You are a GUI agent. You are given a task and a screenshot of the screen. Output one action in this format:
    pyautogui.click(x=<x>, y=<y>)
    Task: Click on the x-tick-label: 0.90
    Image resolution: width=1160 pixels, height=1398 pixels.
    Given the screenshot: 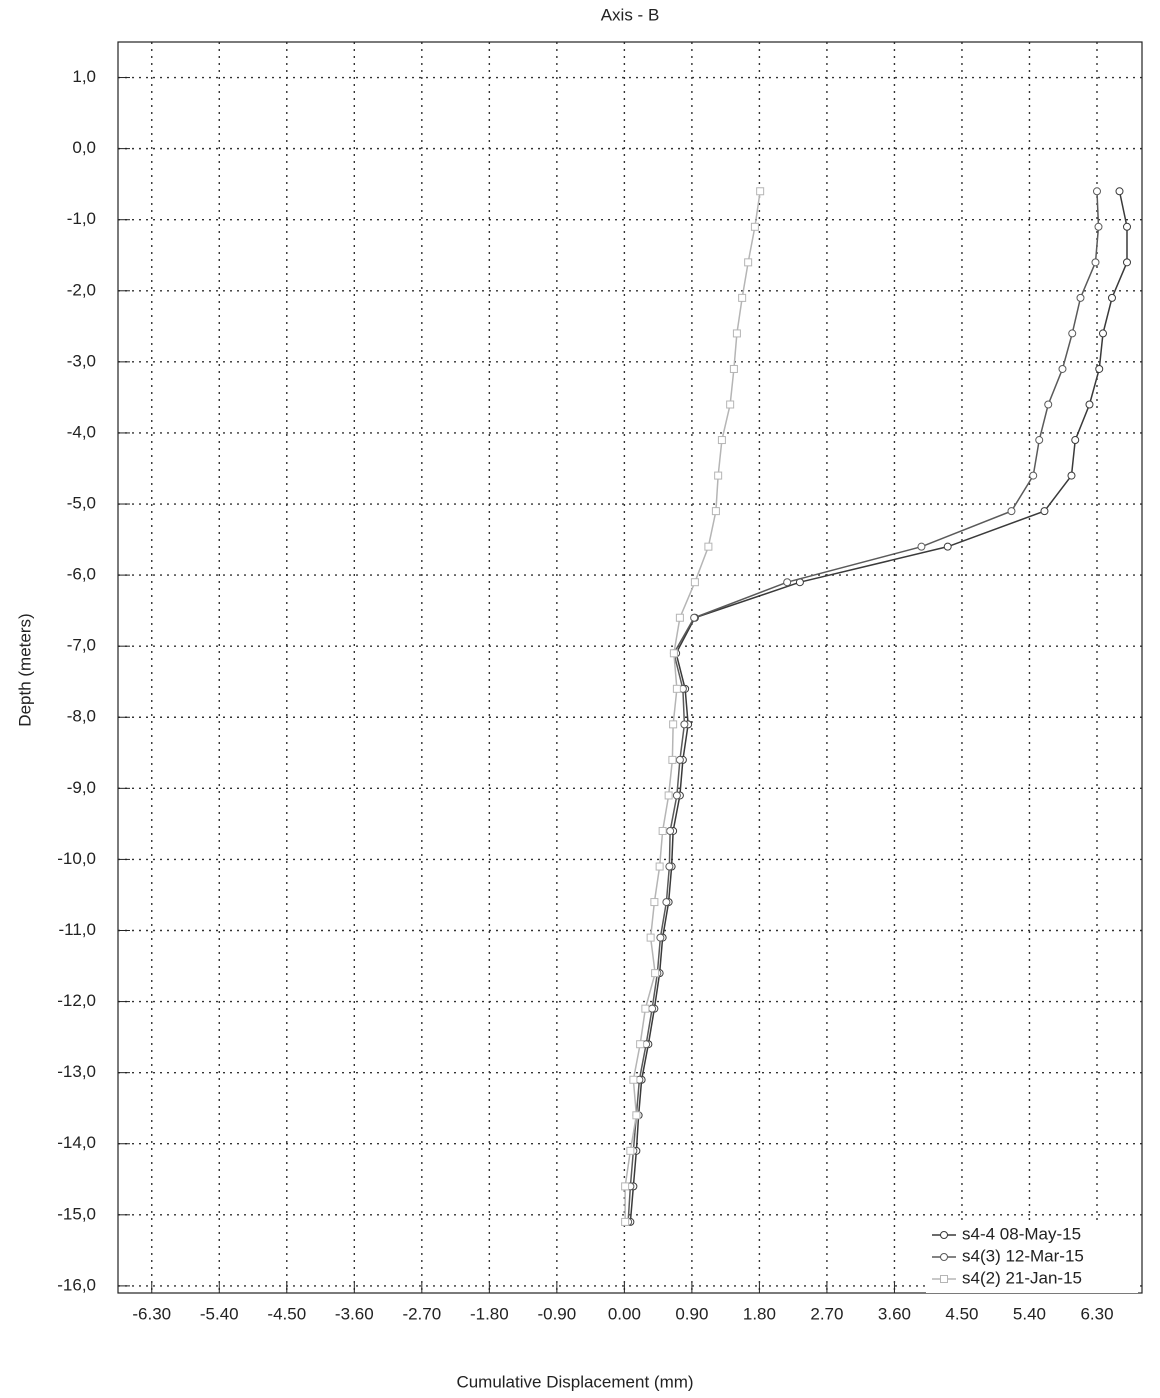 What is the action you would take?
    pyautogui.click(x=691, y=1313)
    